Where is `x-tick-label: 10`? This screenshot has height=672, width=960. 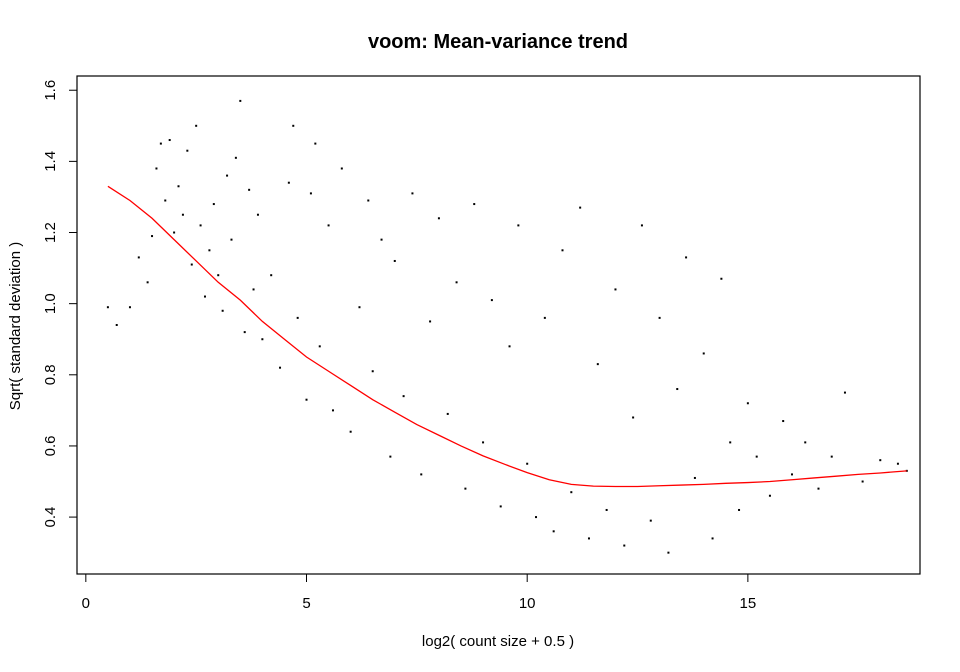
x-tick-label: 10 is located at coordinates (527, 603).